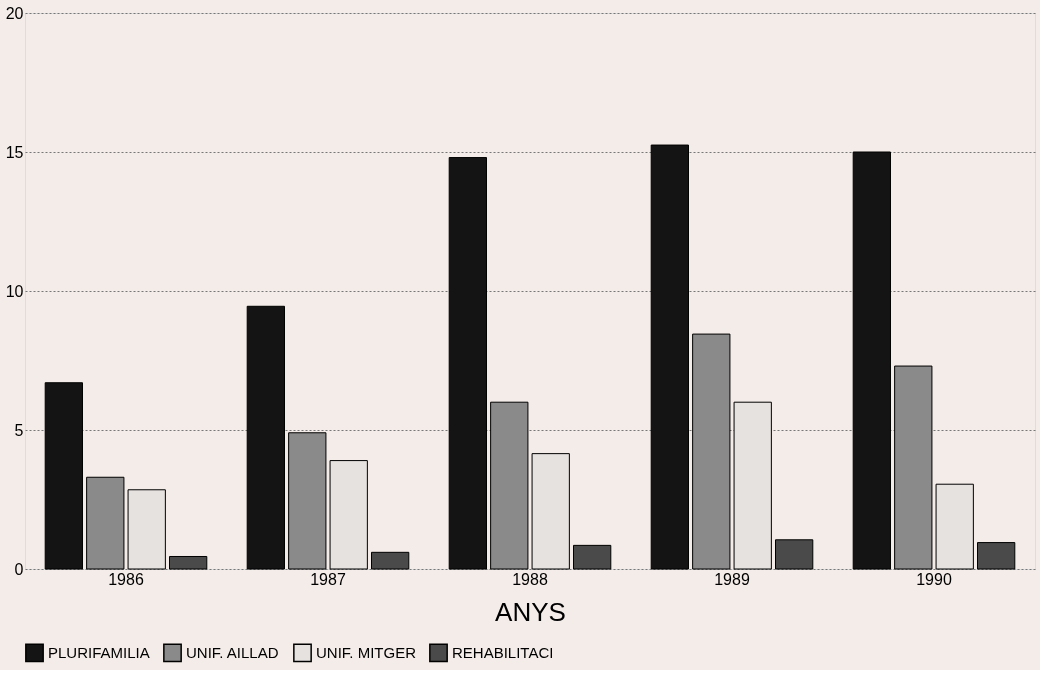 The height and width of the screenshot is (685, 1056). Describe the element at coordinates (126, 579) in the screenshot. I see `x-tick-label: 1986` at that location.